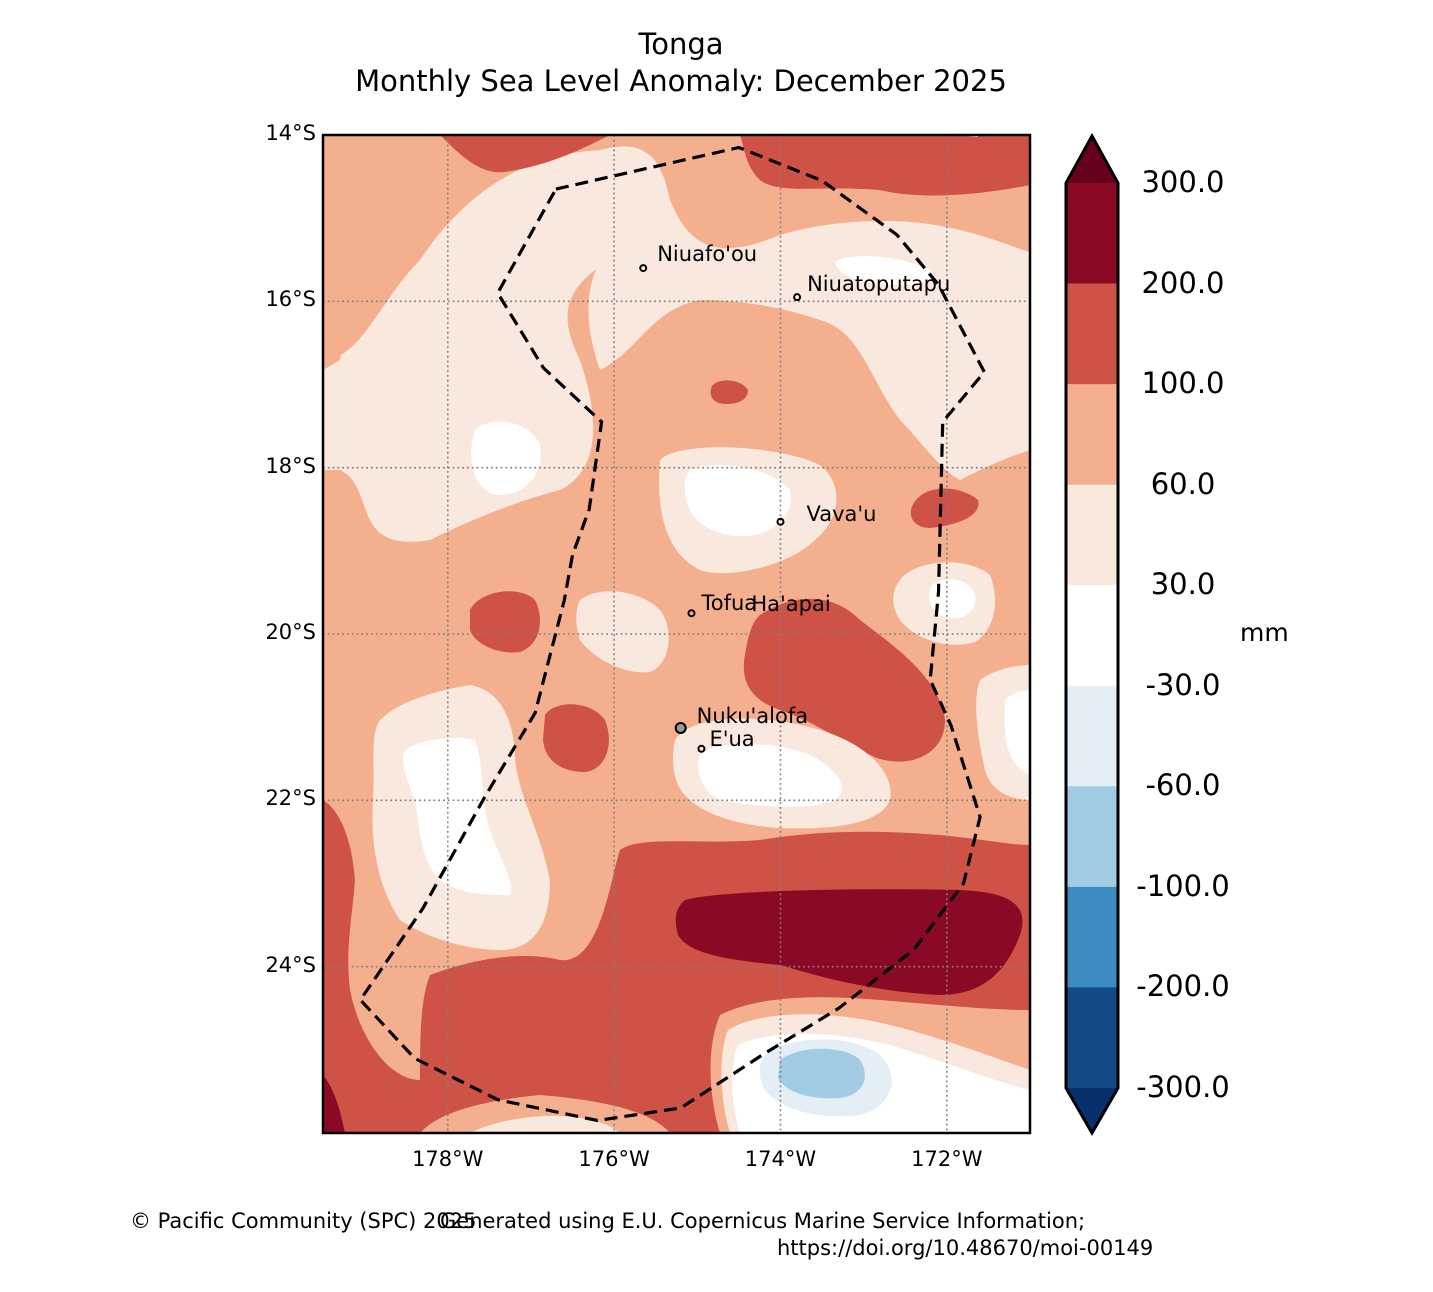  What do you see at coordinates (290, 133) in the screenshot?
I see `lat-tick-label: 14°S` at bounding box center [290, 133].